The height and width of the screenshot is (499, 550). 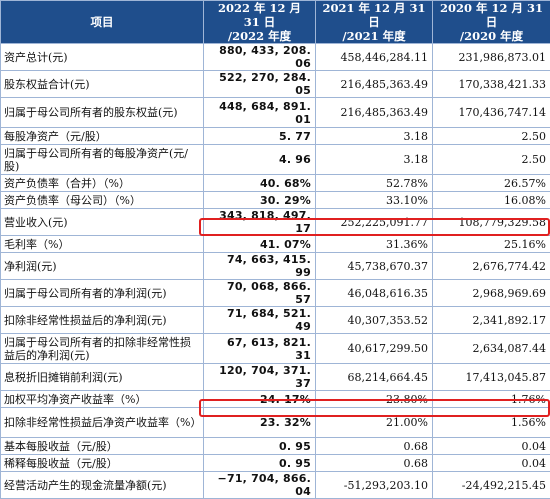 What do you see at coordinates (260, 136) in the screenshot?
I see `value-2022: 5. 77` at bounding box center [260, 136].